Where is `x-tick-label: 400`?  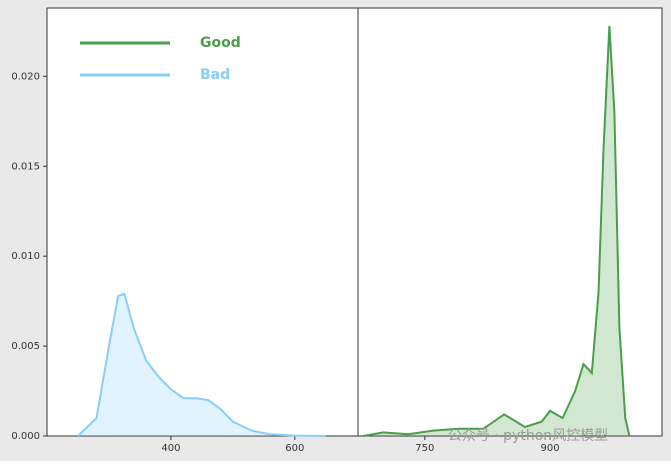 x-tick-label: 400 is located at coordinates (170, 448).